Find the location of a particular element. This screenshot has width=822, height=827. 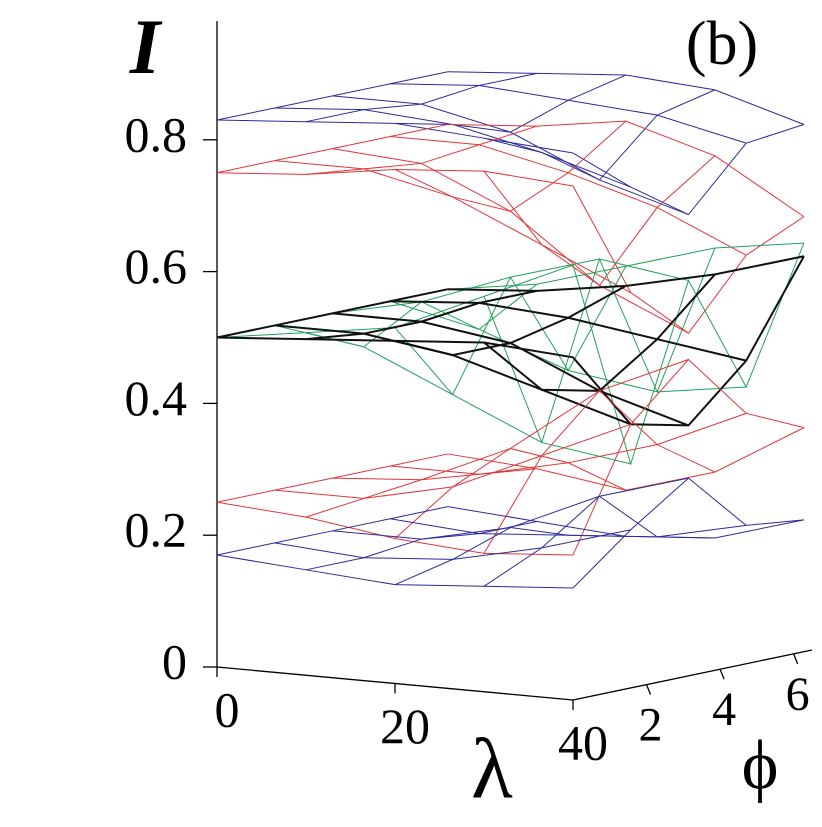

x-tick-label: 0 is located at coordinates (227, 709).